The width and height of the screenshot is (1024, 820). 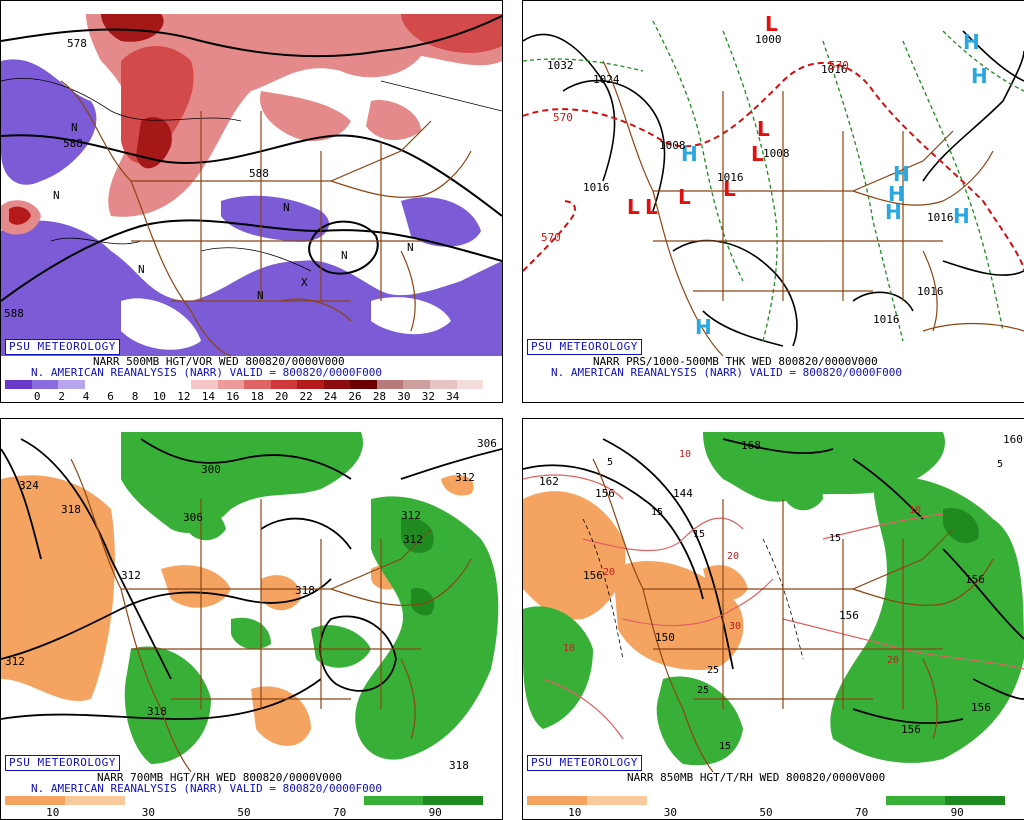 What do you see at coordinates (244, 384) in the screenshot?
I see `colorbar-vorticity` at bounding box center [244, 384].